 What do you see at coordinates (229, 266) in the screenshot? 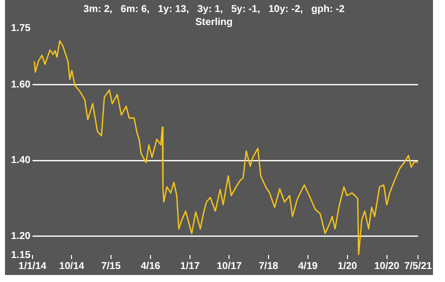
I see `x-tick-label: 10/17` at bounding box center [229, 266].